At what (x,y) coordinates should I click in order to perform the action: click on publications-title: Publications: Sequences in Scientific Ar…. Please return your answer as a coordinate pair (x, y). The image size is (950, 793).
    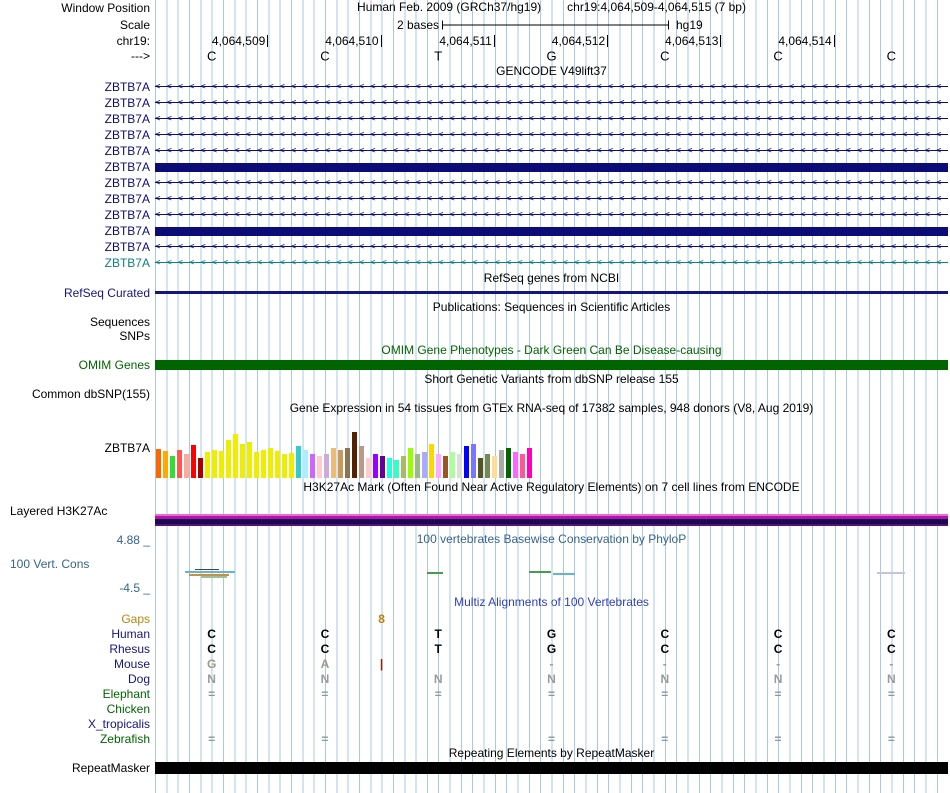
    Looking at the image, I should click on (551, 307).